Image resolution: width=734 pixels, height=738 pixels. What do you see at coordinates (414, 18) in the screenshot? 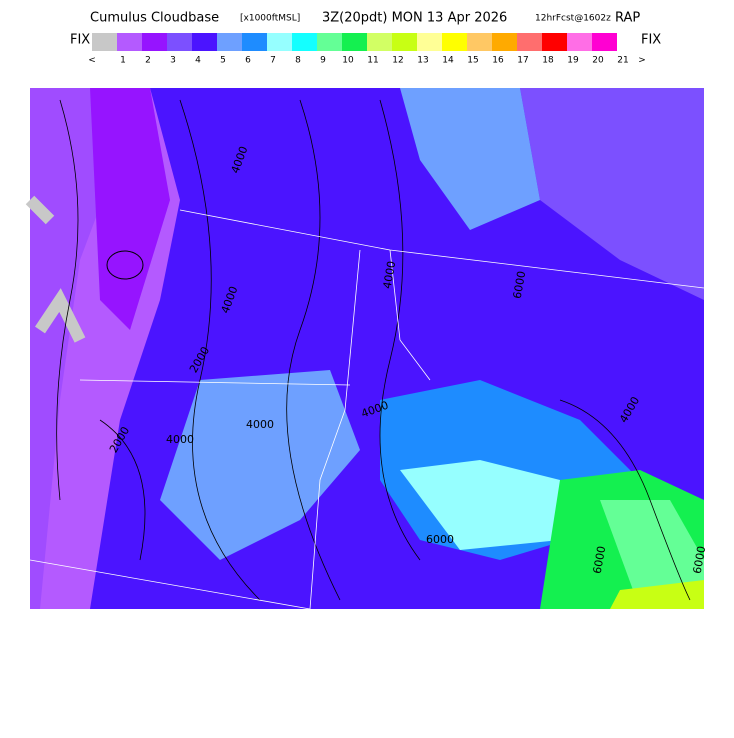
I see `valid-time: 3Z(20pdt) MON 13 Apr 2026` at bounding box center [414, 18].